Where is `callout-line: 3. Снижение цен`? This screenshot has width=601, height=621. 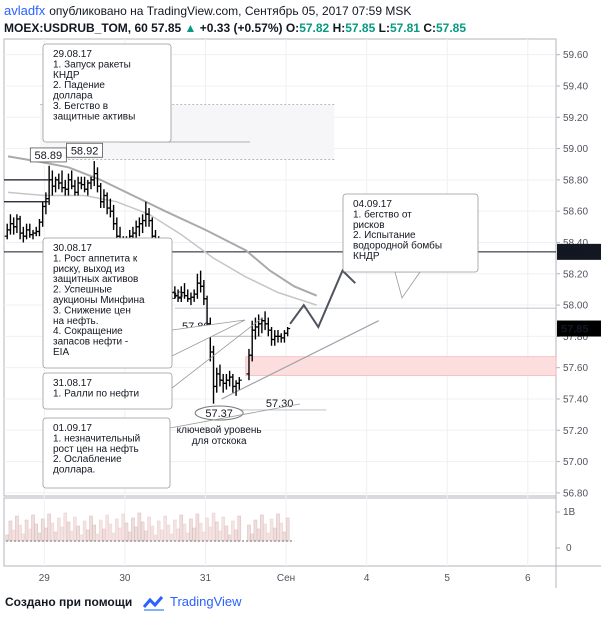
callout-line: 3. Снижение цен is located at coordinates (92, 310).